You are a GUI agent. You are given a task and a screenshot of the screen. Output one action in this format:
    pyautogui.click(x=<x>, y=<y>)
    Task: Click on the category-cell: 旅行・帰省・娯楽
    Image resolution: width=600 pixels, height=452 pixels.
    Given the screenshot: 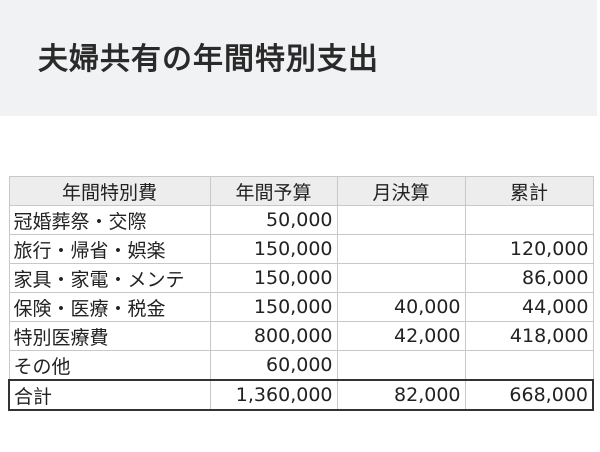 What is the action you would take?
    pyautogui.click(x=109, y=249)
    